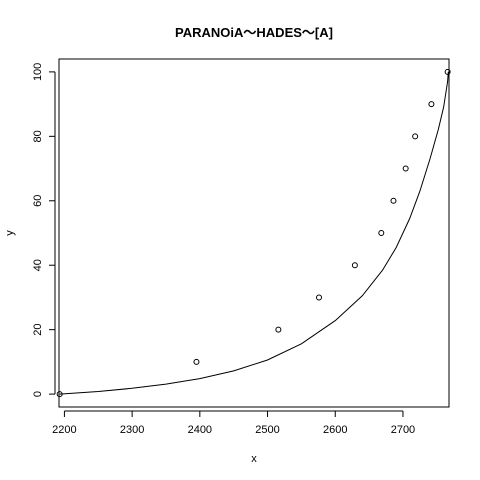 The height and width of the screenshot is (480, 480). What do you see at coordinates (267, 430) in the screenshot?
I see `x-tick-label: 2500` at bounding box center [267, 430].